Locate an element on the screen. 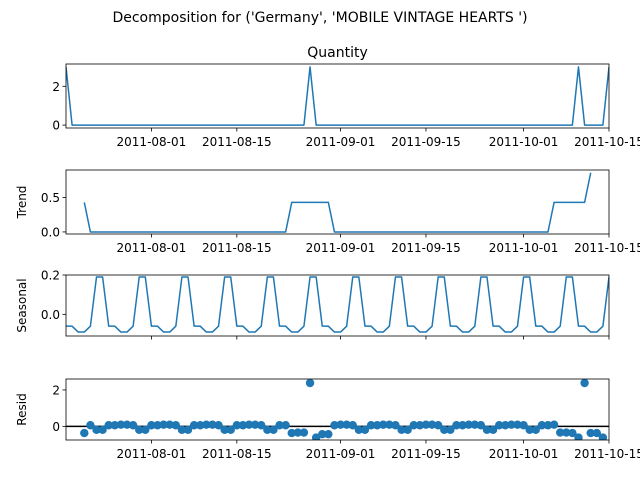 The height and width of the screenshot is (480, 640). trend-line is located at coordinates (337, 202).